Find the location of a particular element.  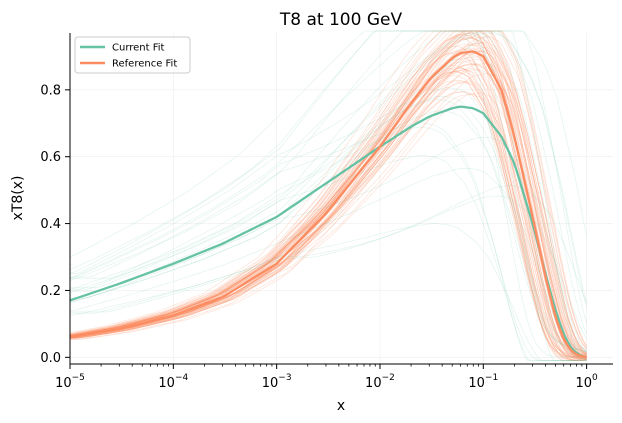

x-tick-label-1: 10⁻⁴ is located at coordinates (173, 382).